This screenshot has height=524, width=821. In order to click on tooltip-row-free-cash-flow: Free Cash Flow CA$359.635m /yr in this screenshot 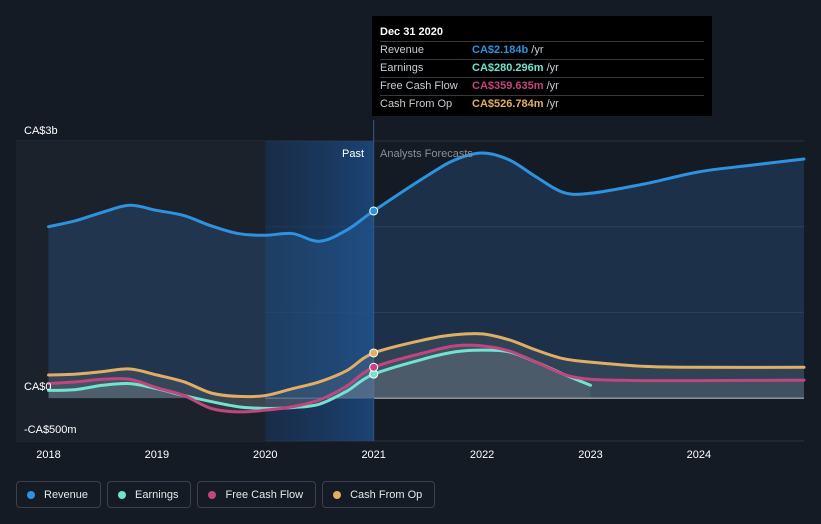, I will do `click(542, 85)`.